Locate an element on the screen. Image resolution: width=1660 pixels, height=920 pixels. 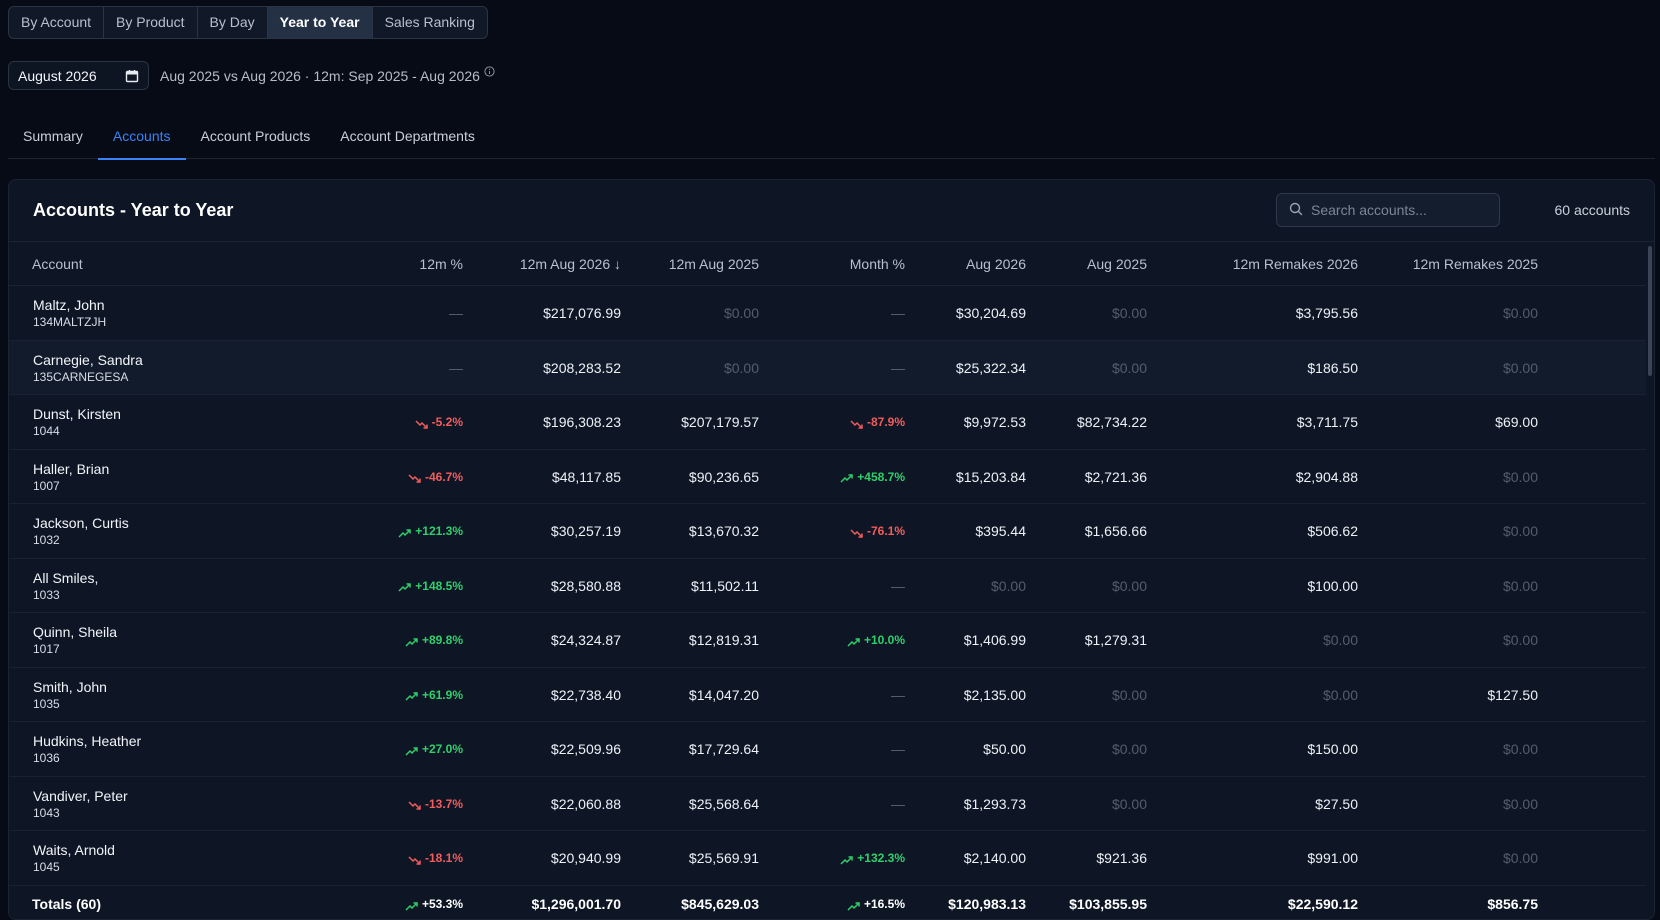
totals-12m-pct: +53.3% is located at coordinates (434, 904).